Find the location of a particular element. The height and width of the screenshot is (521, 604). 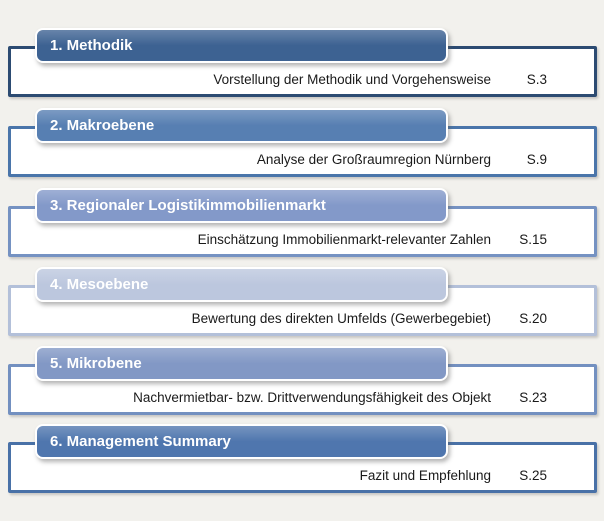

section-header-bar: 4. Mesoebene is located at coordinates (241, 284).